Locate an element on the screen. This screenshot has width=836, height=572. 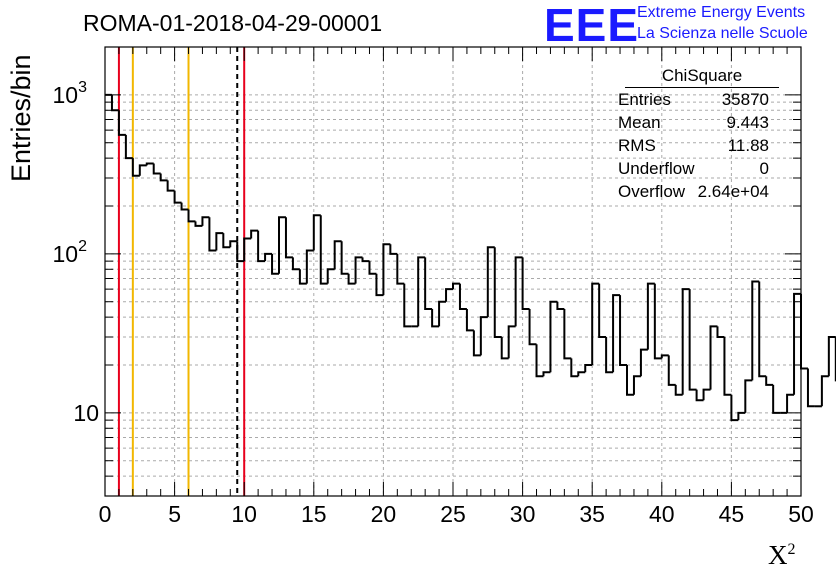
stats-title: ChiSquare is located at coordinates (702, 77).